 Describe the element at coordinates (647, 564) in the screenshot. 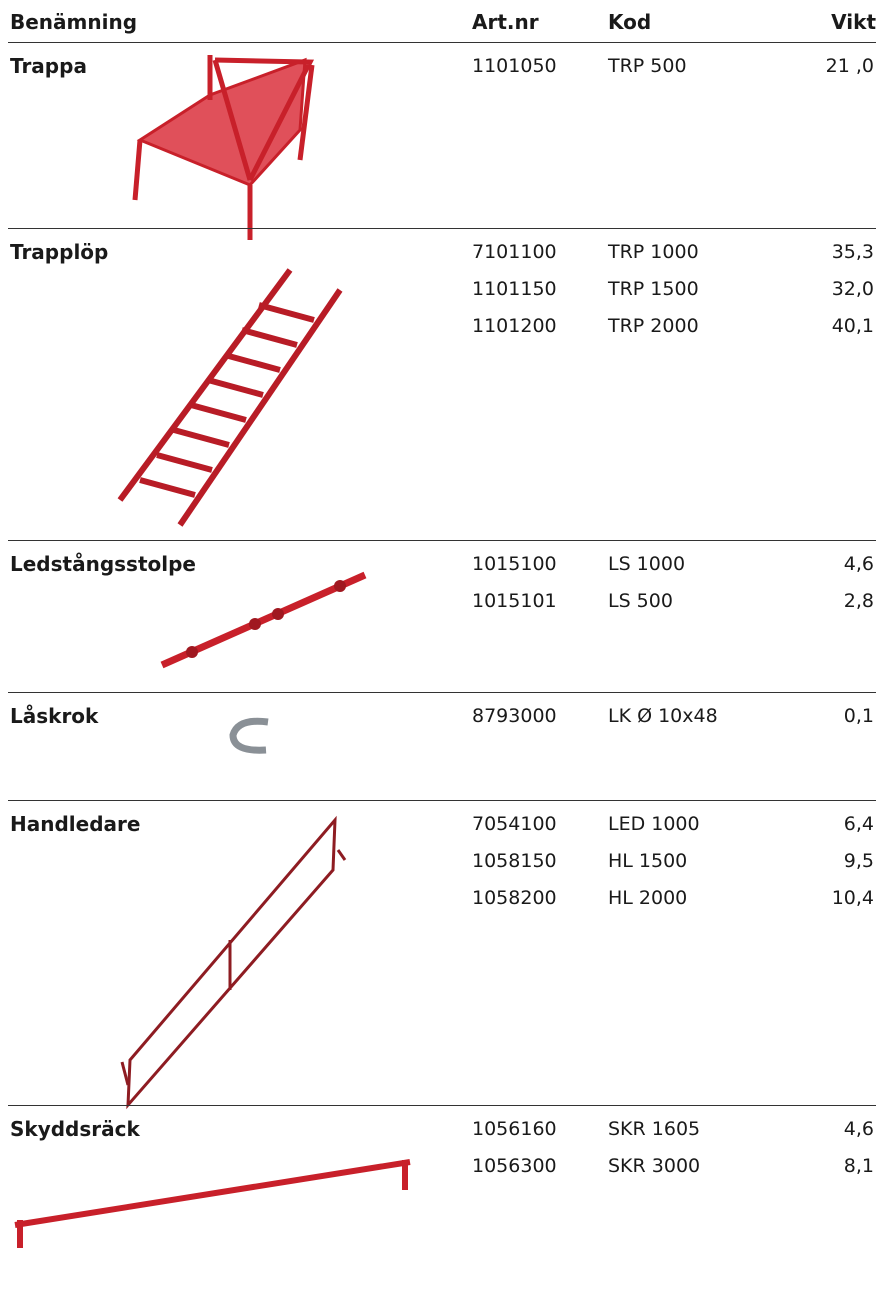

I see `kod: LS 1000` at that location.